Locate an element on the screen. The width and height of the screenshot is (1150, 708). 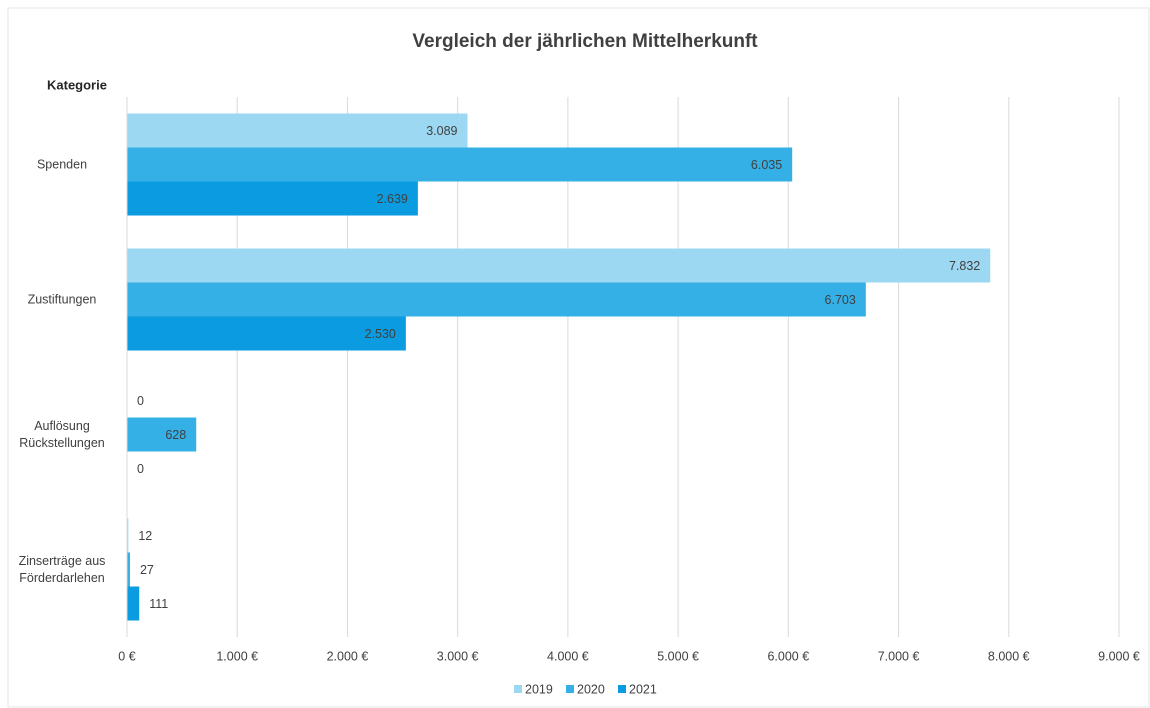
data-label: 2.639 is located at coordinates (392, 199).